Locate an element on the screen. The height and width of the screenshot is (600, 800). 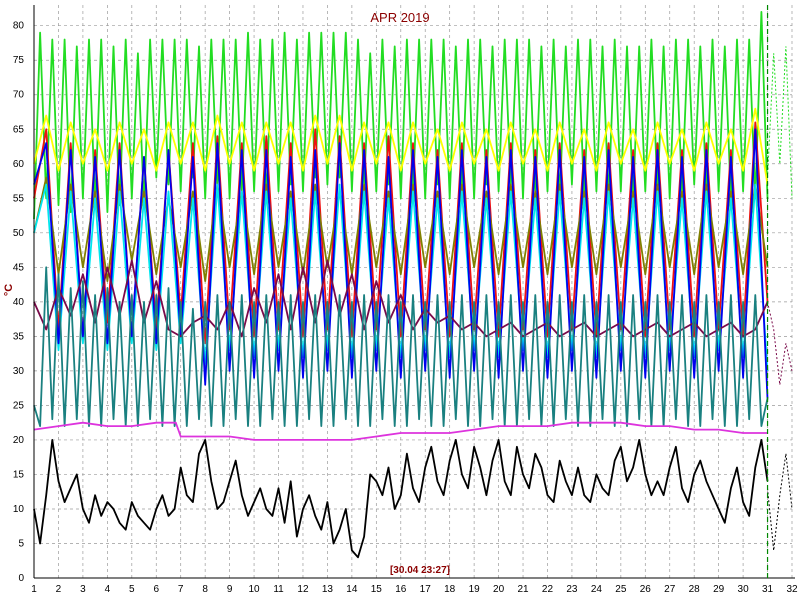
x-tick-label: 31 is located at coordinates (768, 589).